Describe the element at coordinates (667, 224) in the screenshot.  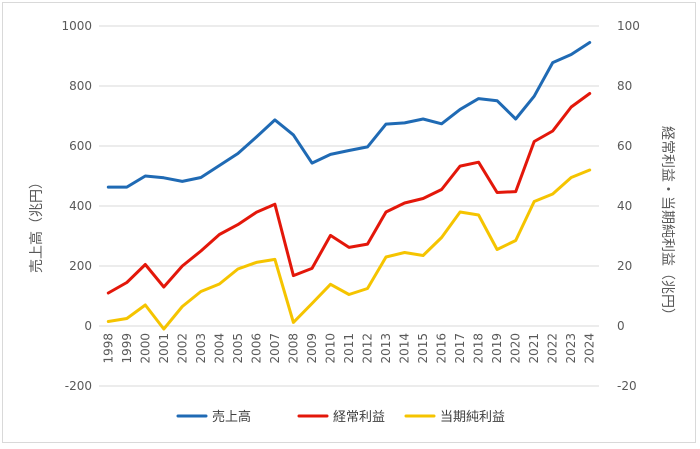
I see `right-axis-title: 経常利益・当期純利益（兆円）` at that location.